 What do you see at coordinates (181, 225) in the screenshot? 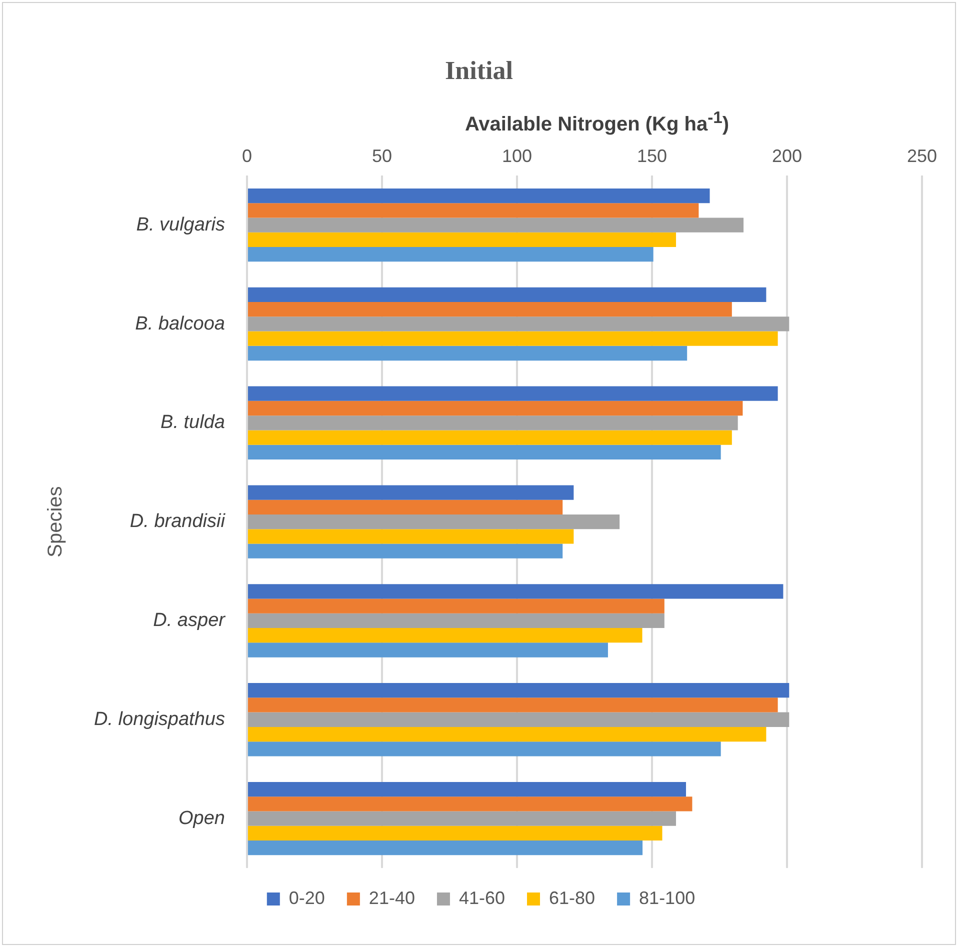
I see `y-tick-label: B. vulgaris` at bounding box center [181, 225].